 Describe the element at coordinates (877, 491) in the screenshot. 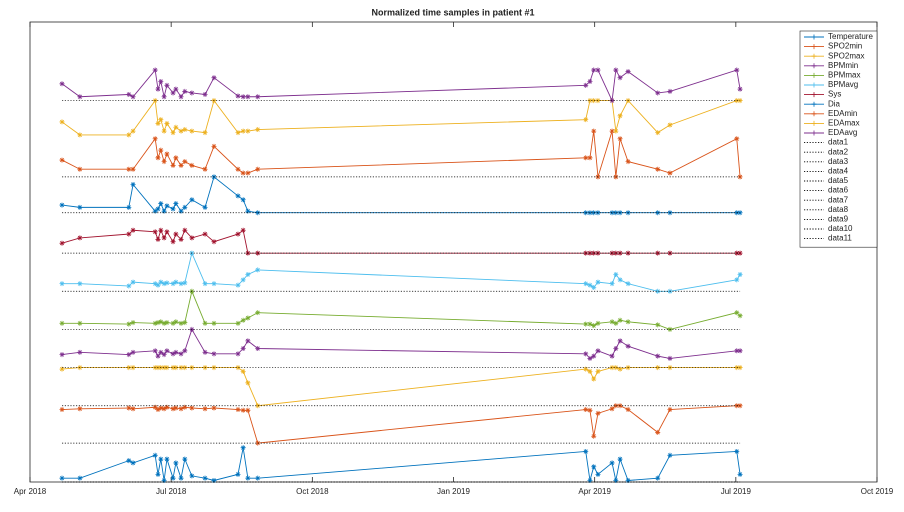

I see `x-tick-label: Oct 2019` at that location.